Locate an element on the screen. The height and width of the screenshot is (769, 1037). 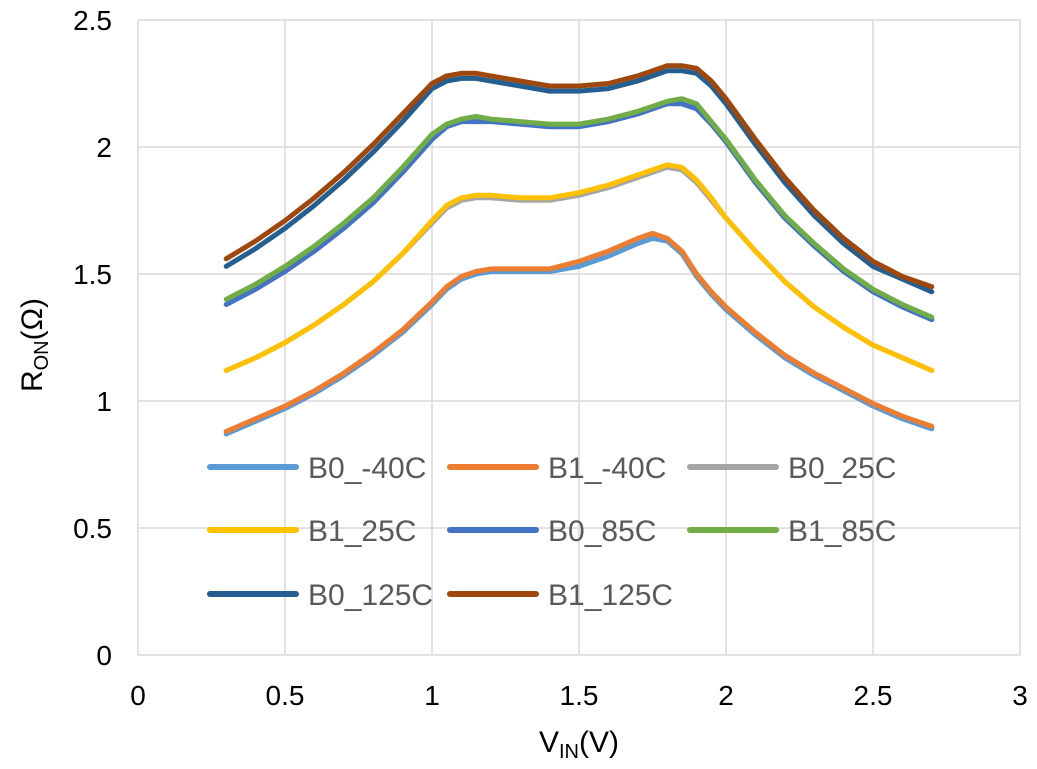
x-axis-tick-labels: 0 0.5 1 1.5 2 2.5 3 is located at coordinates (579, 695).